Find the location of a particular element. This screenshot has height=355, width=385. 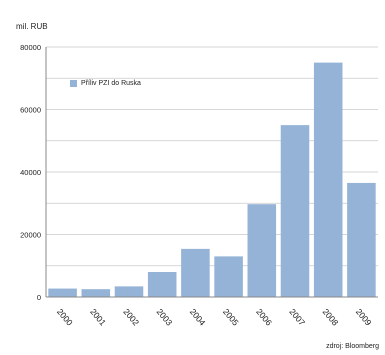

x-tick-label: 2003 is located at coordinates (165, 317).